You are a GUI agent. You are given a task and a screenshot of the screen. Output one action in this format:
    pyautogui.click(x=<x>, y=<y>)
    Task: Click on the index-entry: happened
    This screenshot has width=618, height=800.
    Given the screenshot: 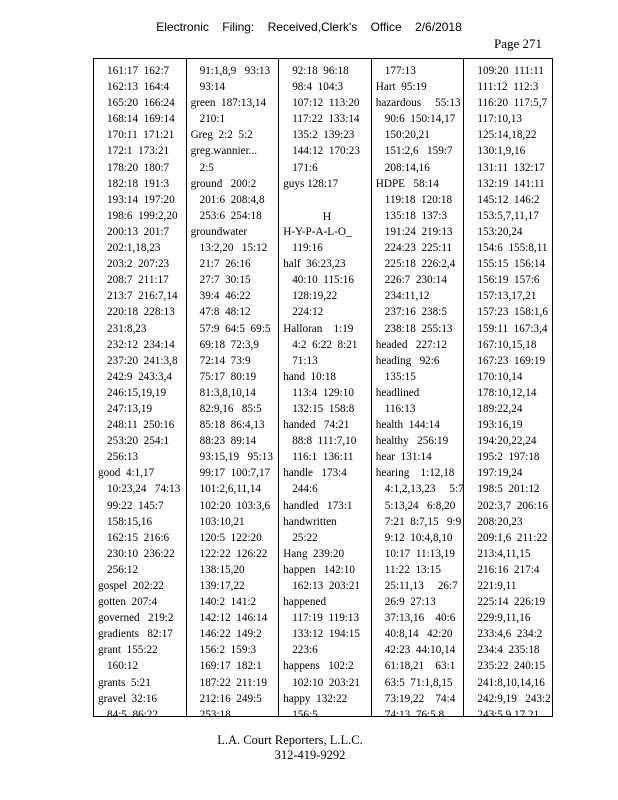 What is the action you would take?
    pyautogui.click(x=305, y=602)
    